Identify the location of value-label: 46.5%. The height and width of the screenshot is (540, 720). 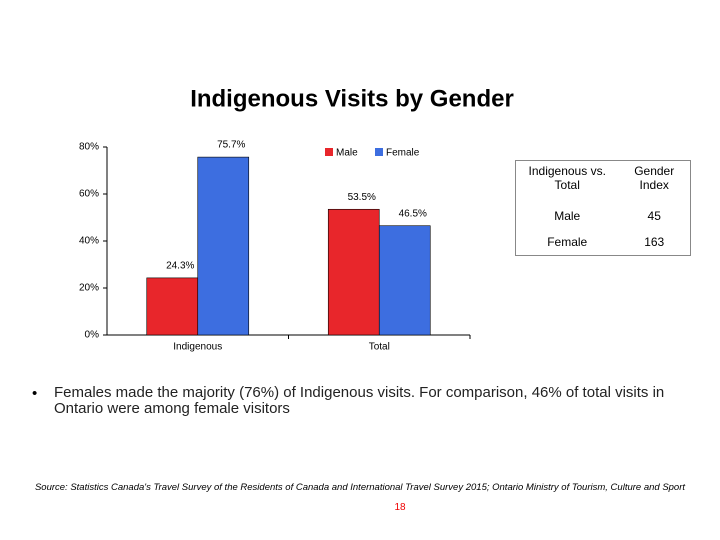
(413, 213).